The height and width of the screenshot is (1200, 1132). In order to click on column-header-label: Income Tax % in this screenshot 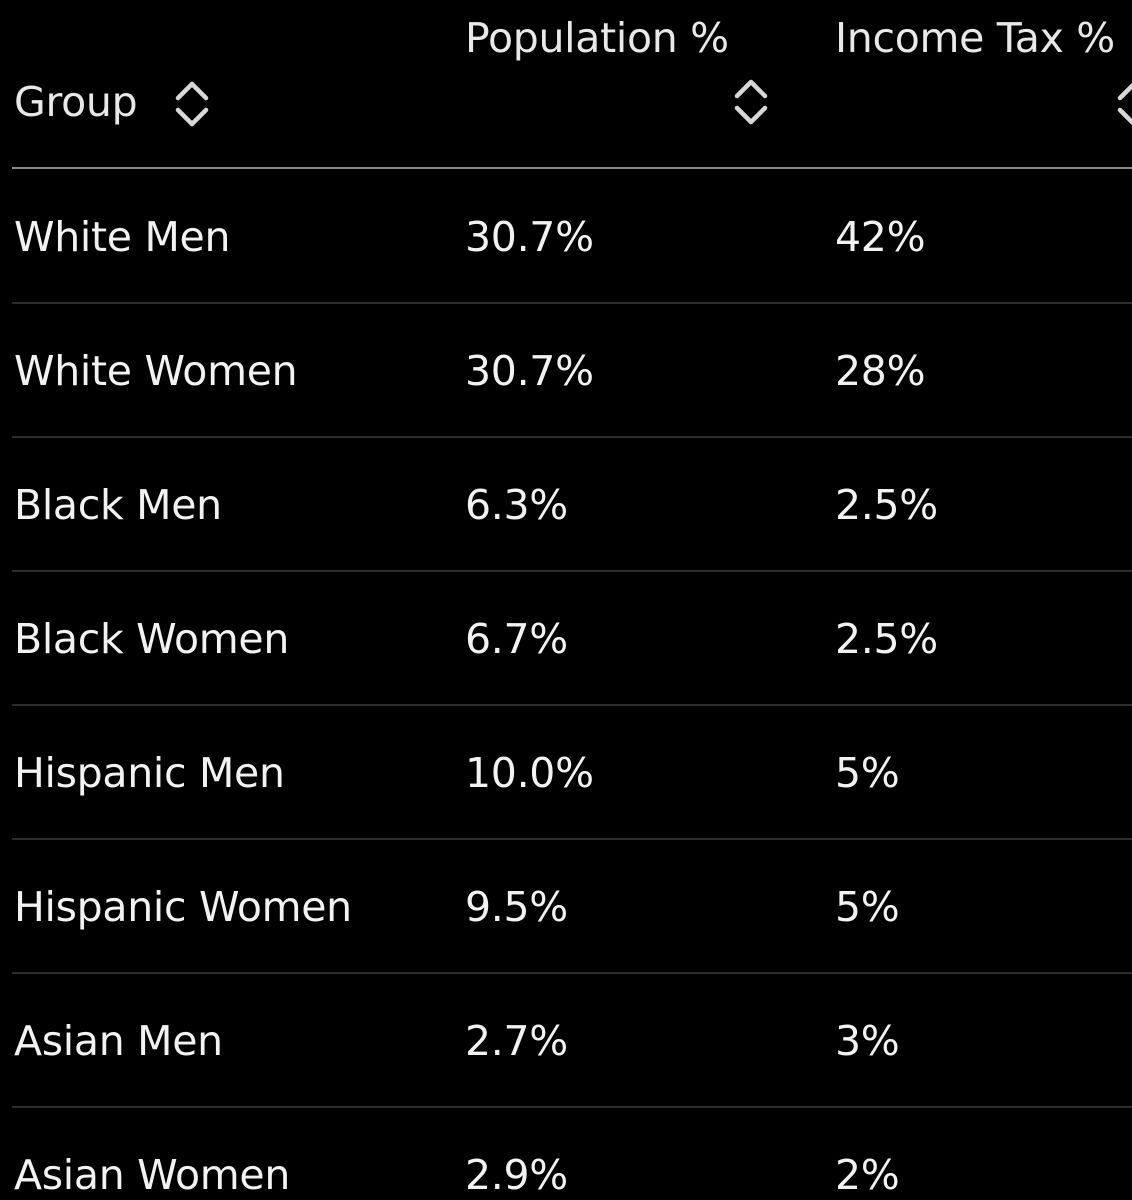, I will do `click(975, 38)`.